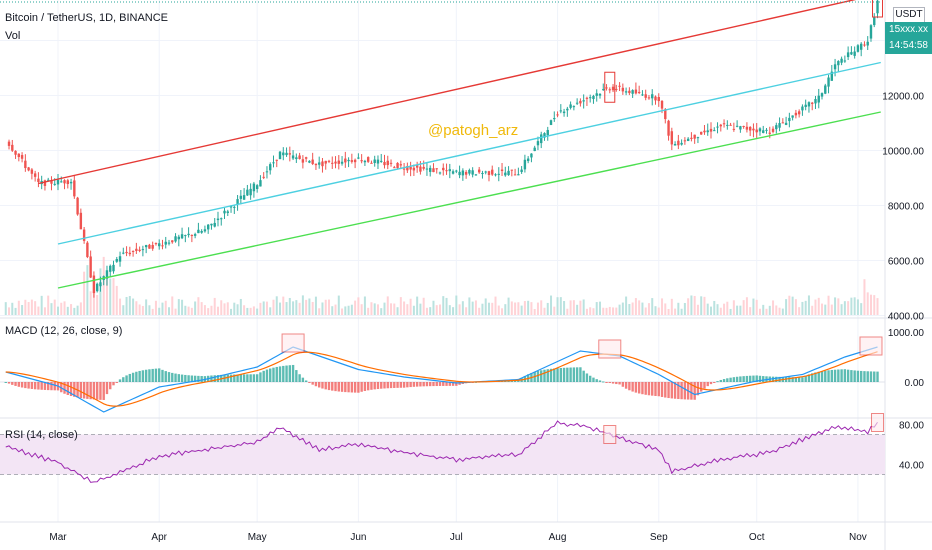 This screenshot has width=932, height=550. What do you see at coordinates (878, 9) in the screenshot?
I see `price-highlight-box` at bounding box center [878, 9].